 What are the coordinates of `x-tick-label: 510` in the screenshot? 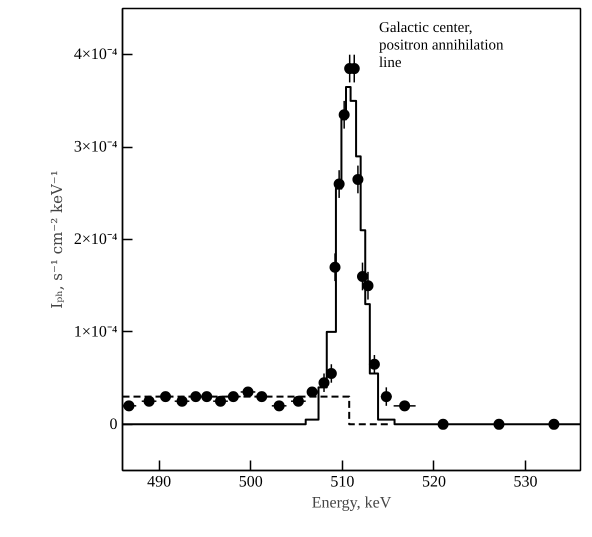 It's located at (342, 482).